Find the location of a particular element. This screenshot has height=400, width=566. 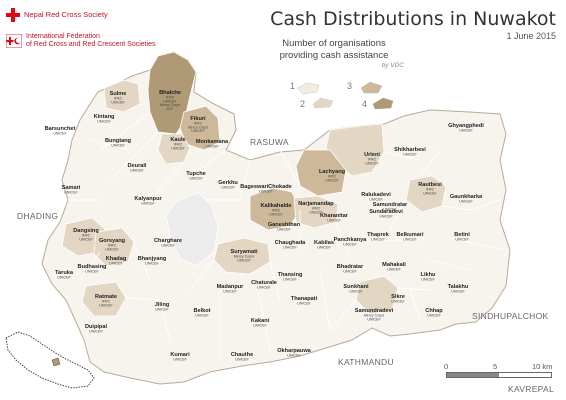

vdc-name: Ghyangphedi is located at coordinates (466, 126).